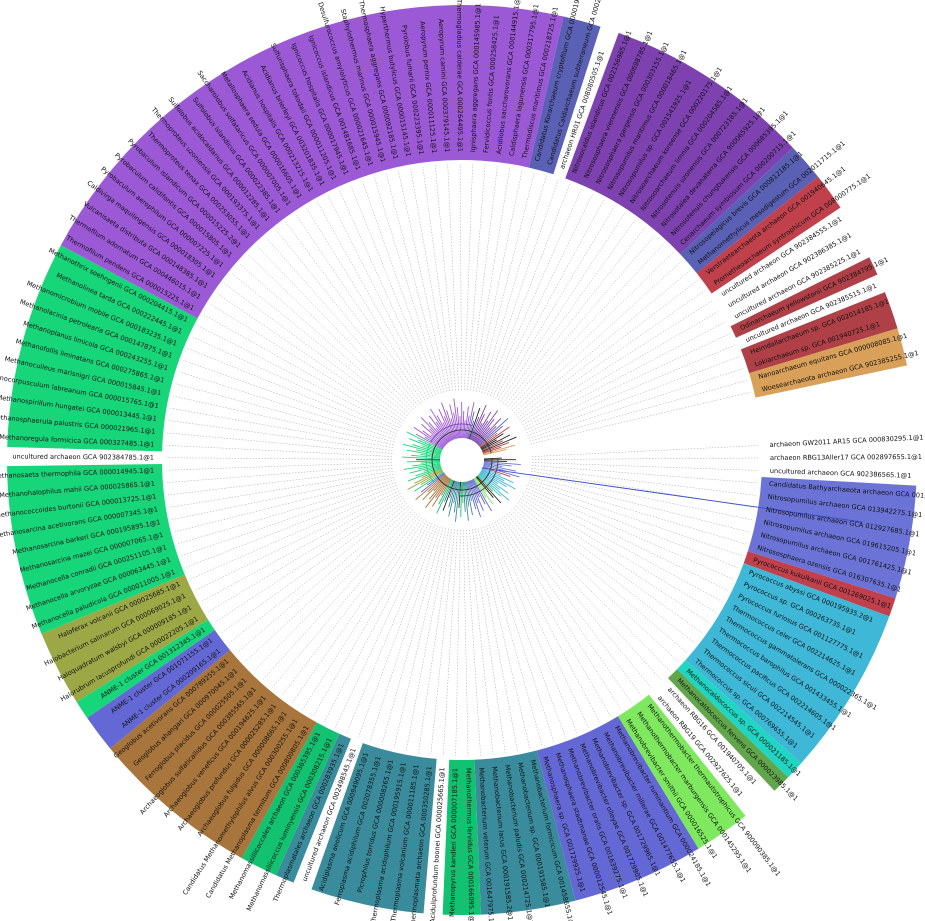  I want to click on tree-branches, so click(632, 460).